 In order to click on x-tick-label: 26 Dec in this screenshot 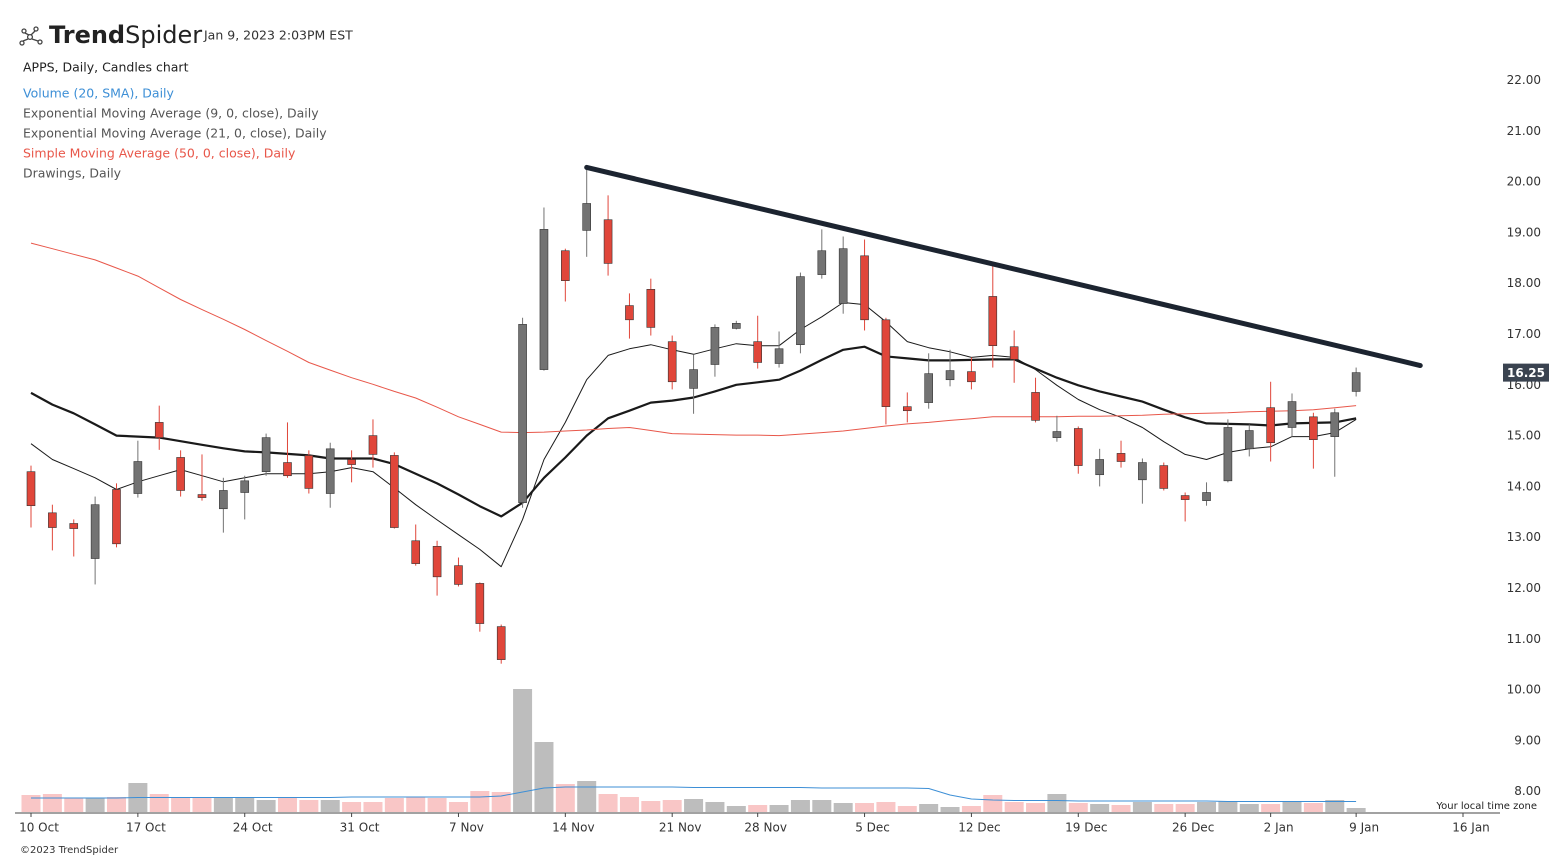, I will do `click(1193, 828)`.